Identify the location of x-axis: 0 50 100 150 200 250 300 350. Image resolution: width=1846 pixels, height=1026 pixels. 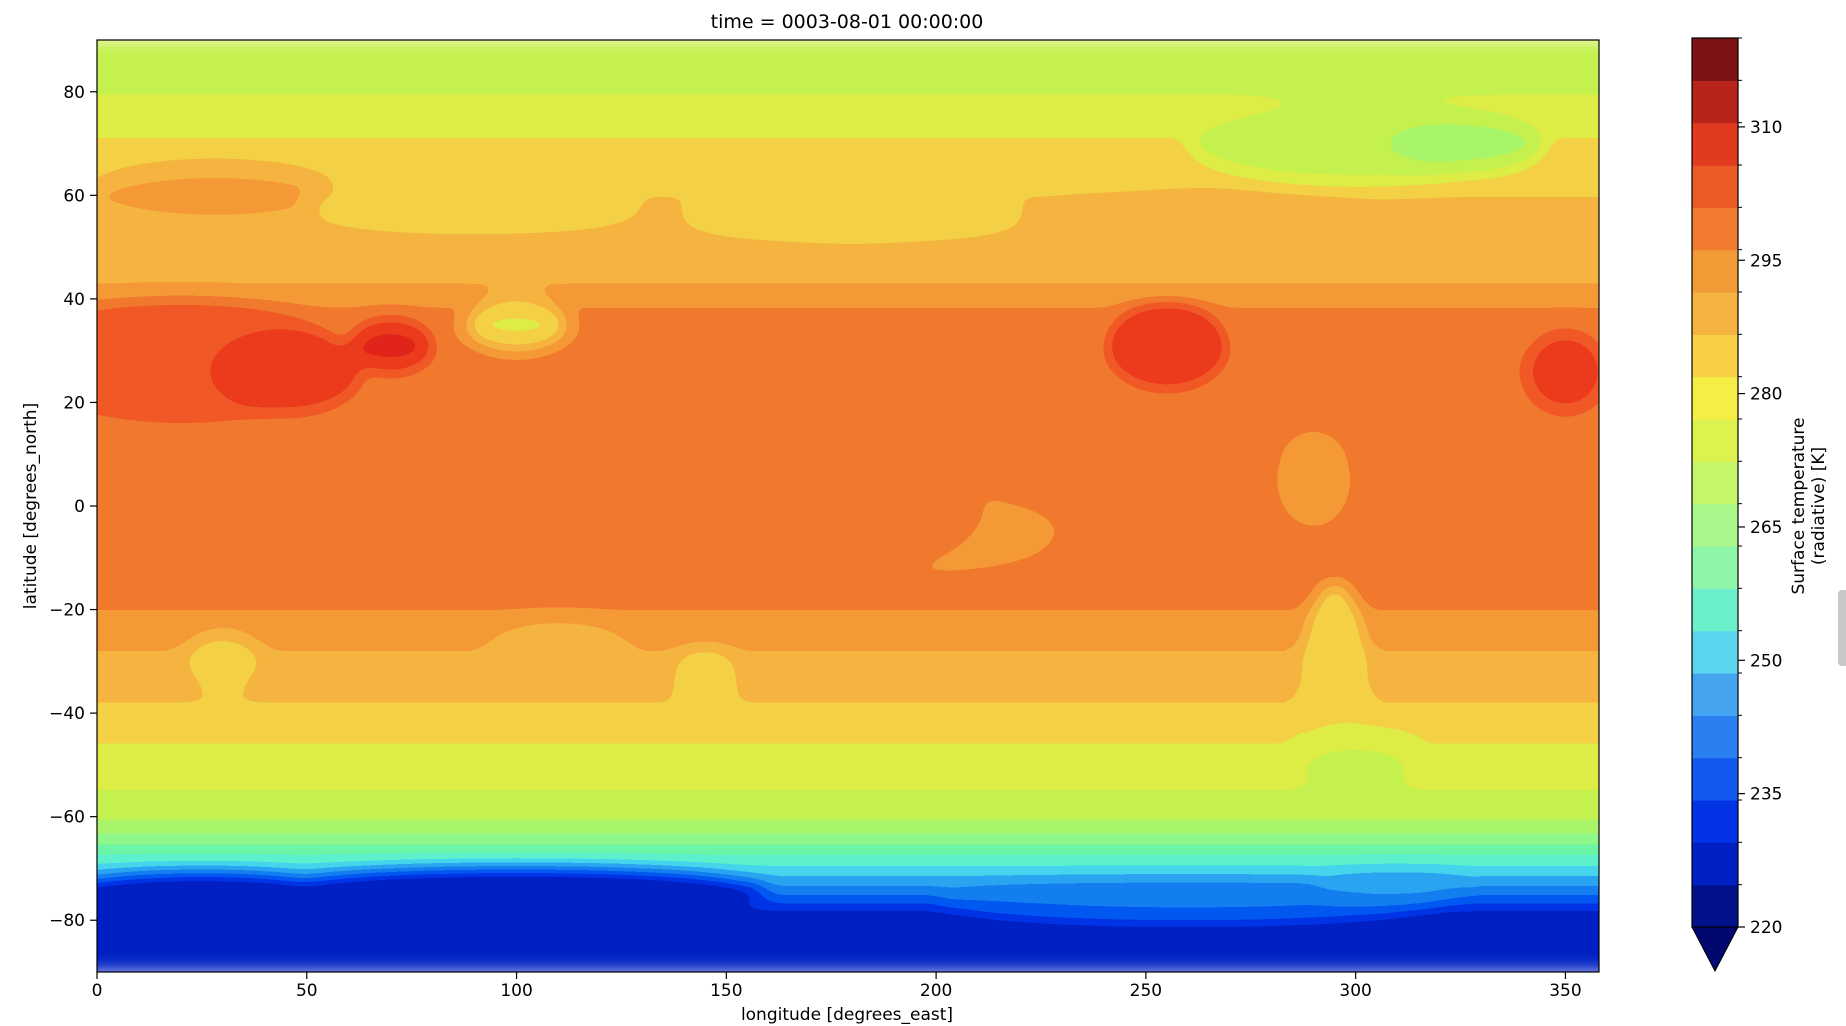
(837, 986).